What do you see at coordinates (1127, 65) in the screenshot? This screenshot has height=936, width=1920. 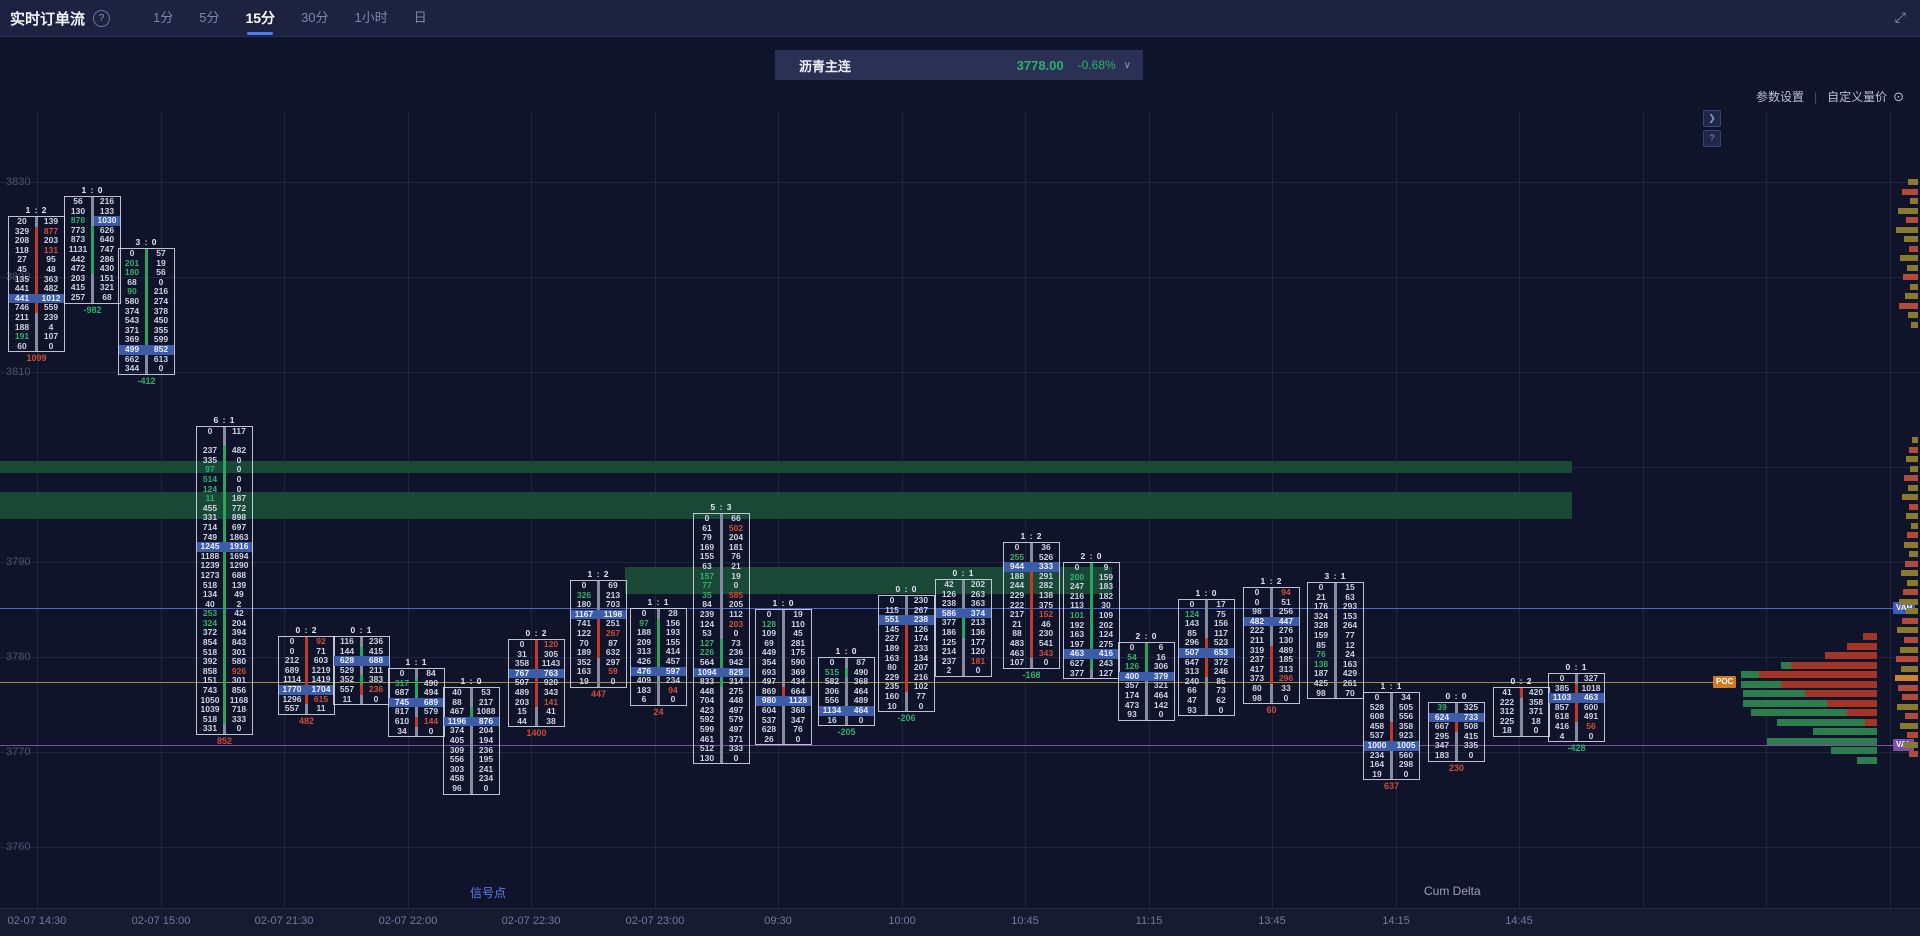 I see `chevron-down-icon: ∨` at bounding box center [1127, 65].